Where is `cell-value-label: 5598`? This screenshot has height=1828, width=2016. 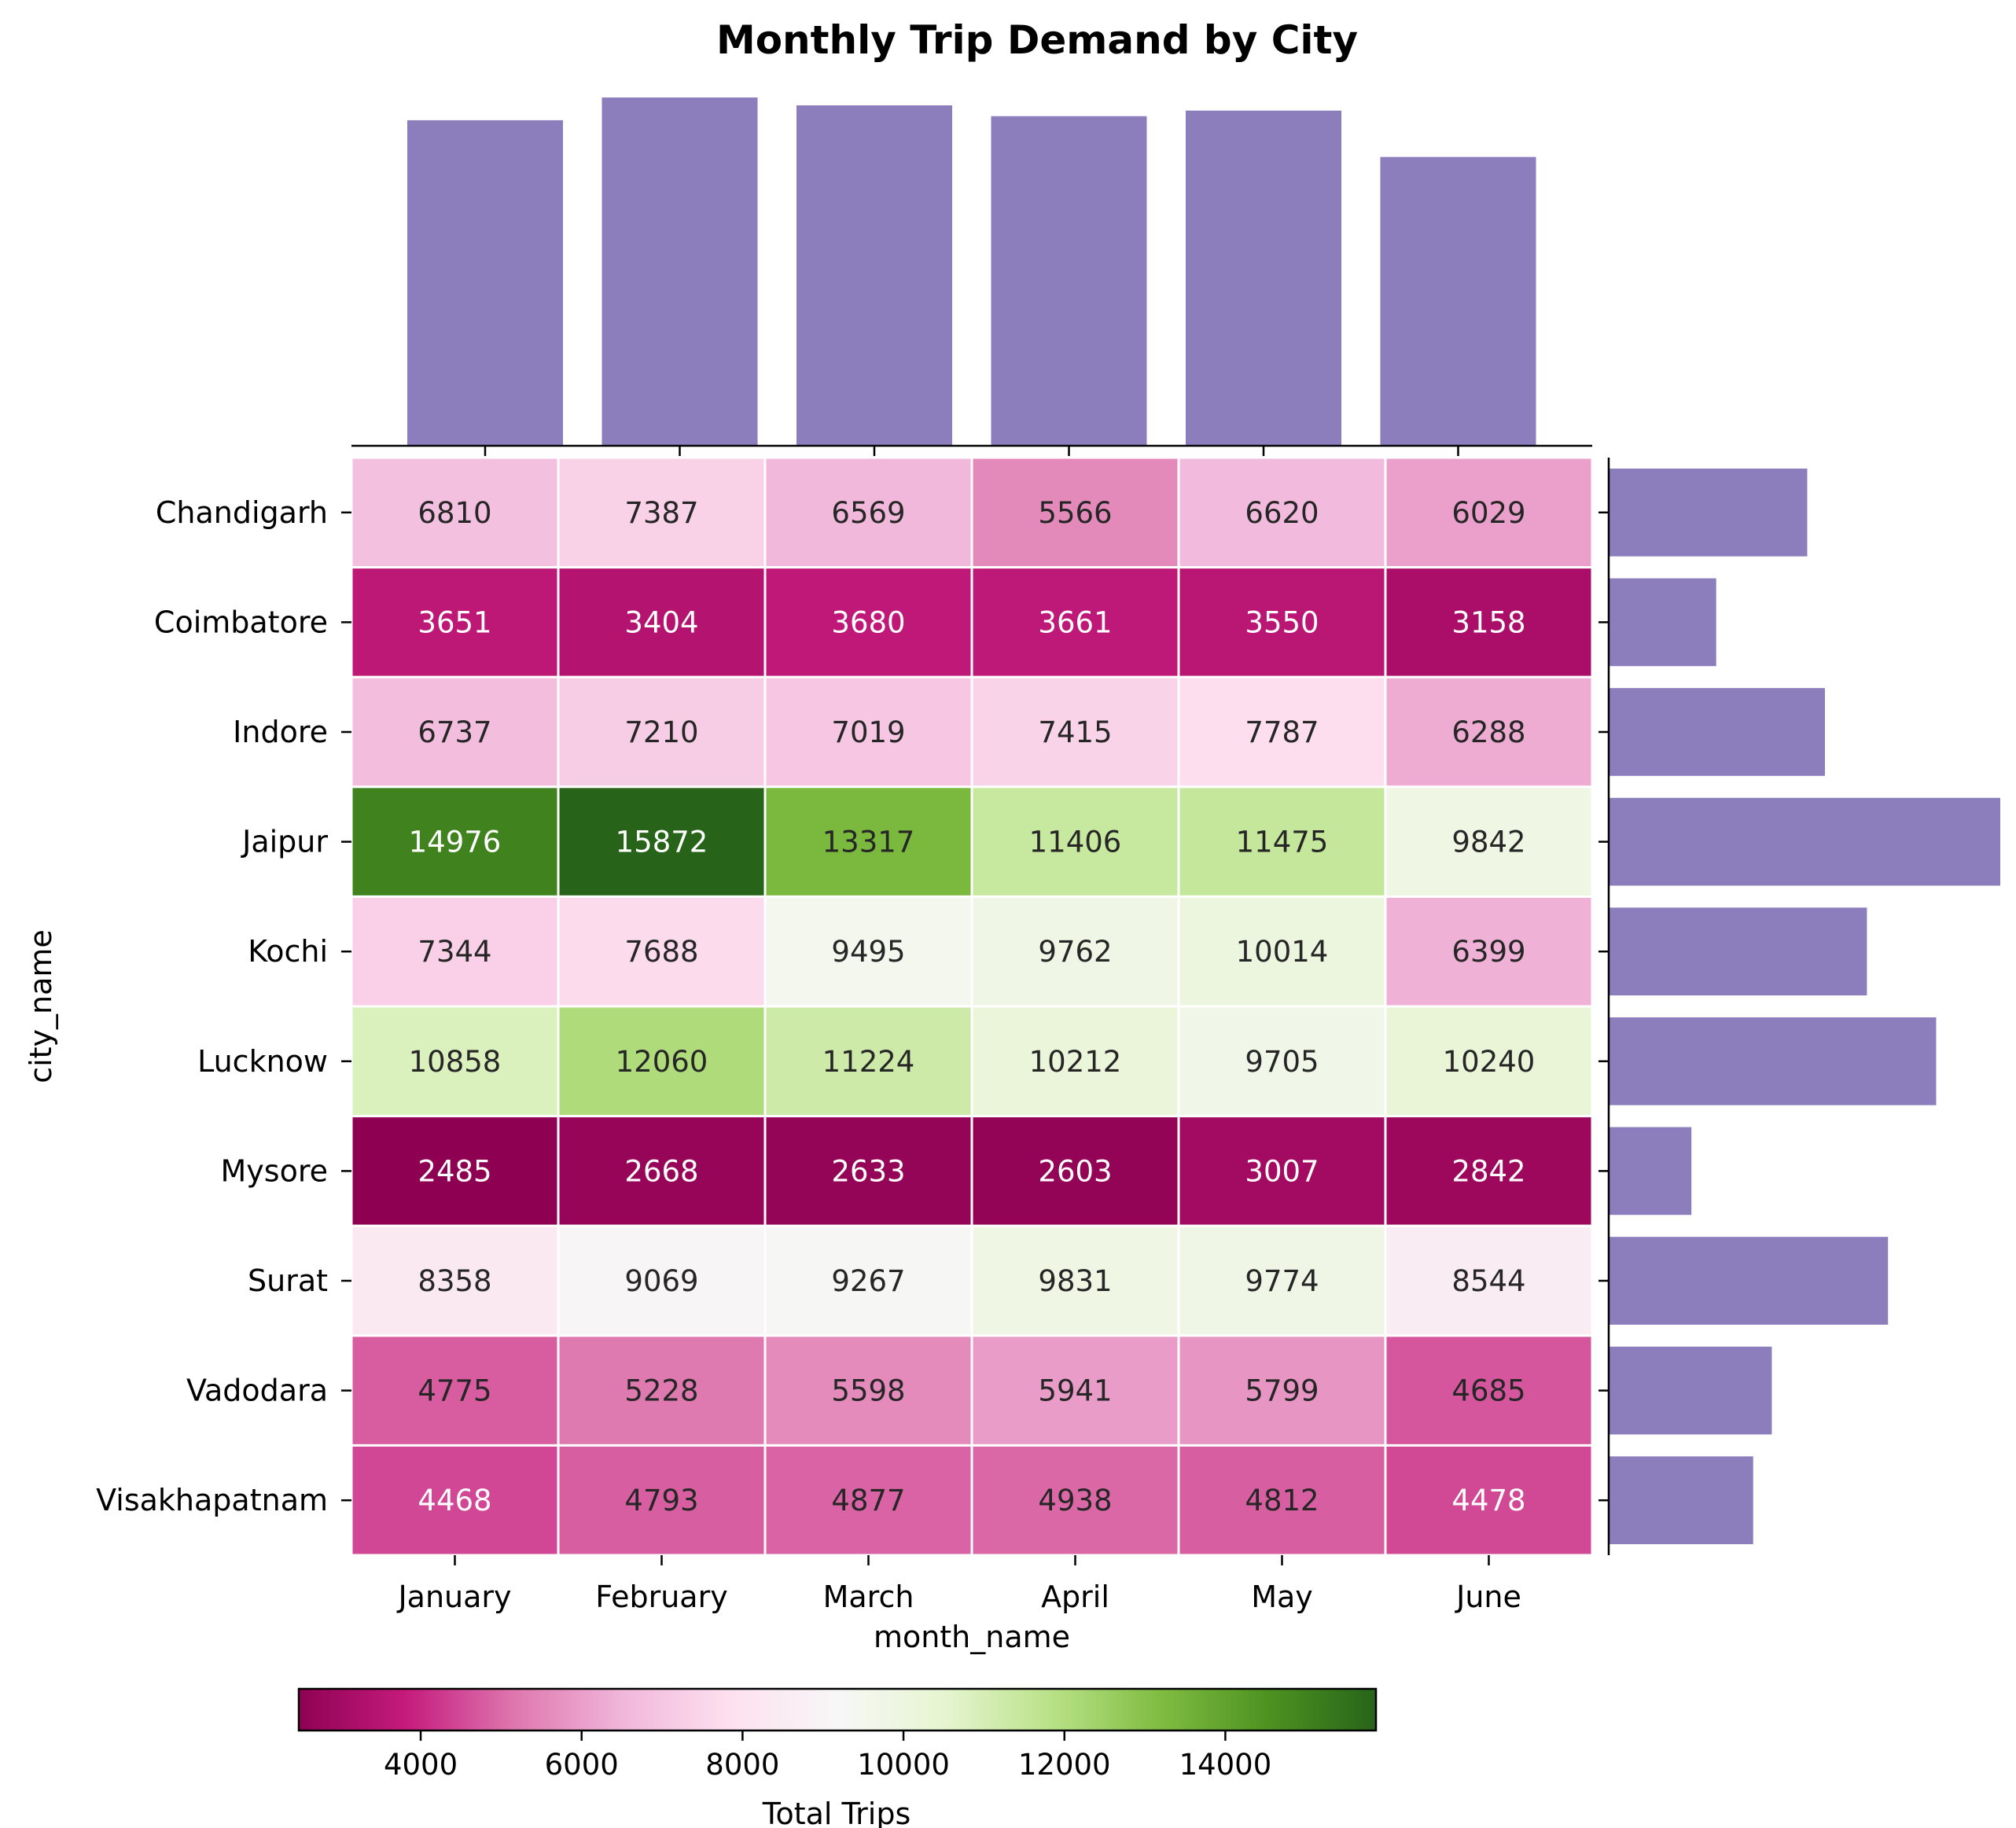 cell-value-label: 5598 is located at coordinates (868, 1391).